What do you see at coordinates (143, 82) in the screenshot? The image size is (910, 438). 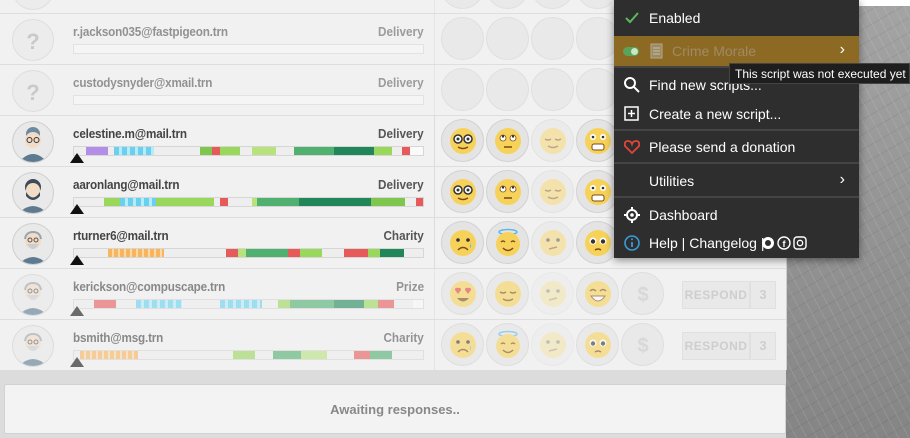 I see `sender-email: custodysnyder@xmail.trn` at bounding box center [143, 82].